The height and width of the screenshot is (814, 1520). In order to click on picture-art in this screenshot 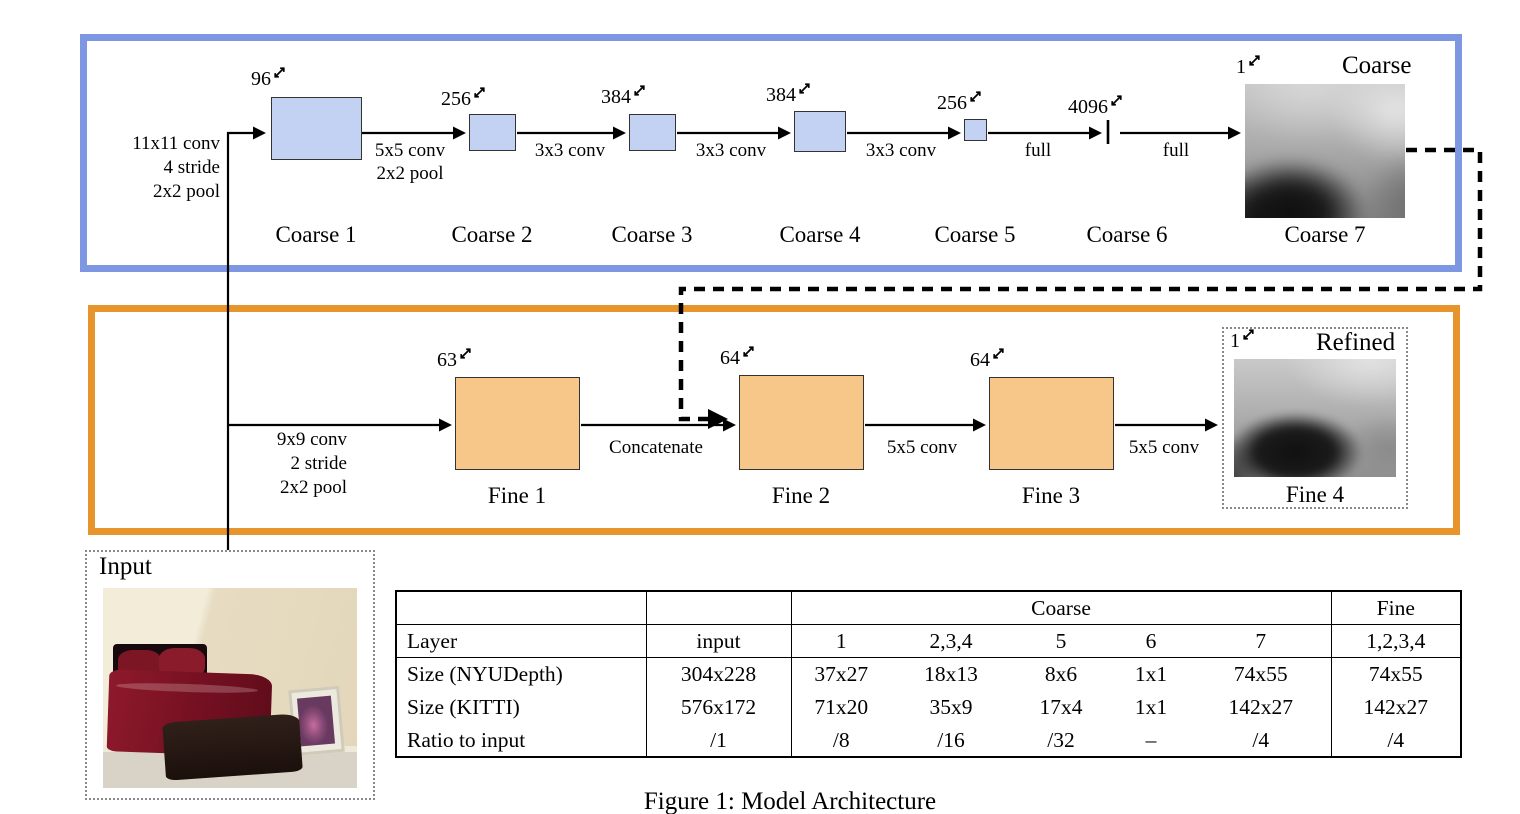, I will do `click(316, 721)`.